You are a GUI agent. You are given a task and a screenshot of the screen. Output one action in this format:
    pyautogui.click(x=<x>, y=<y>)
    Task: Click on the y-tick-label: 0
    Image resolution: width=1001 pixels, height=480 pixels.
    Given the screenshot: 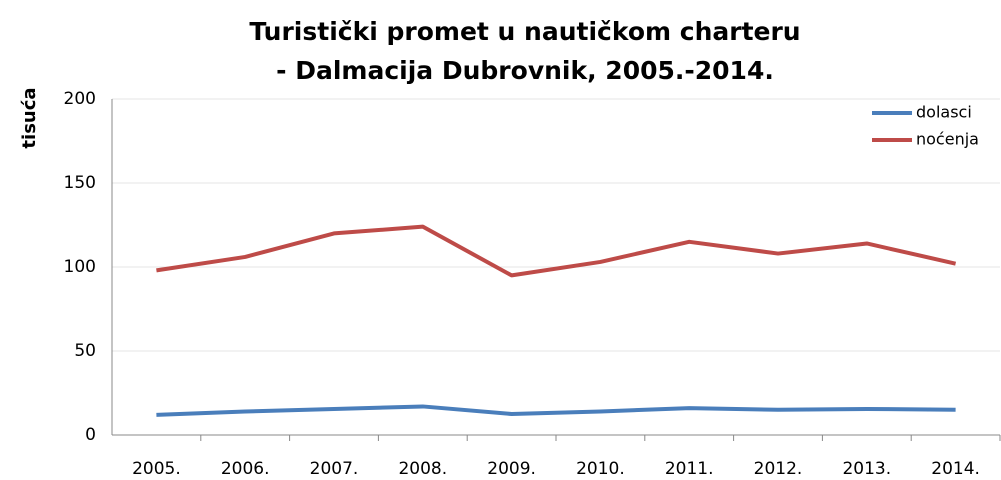 What is the action you would take?
    pyautogui.click(x=90, y=435)
    